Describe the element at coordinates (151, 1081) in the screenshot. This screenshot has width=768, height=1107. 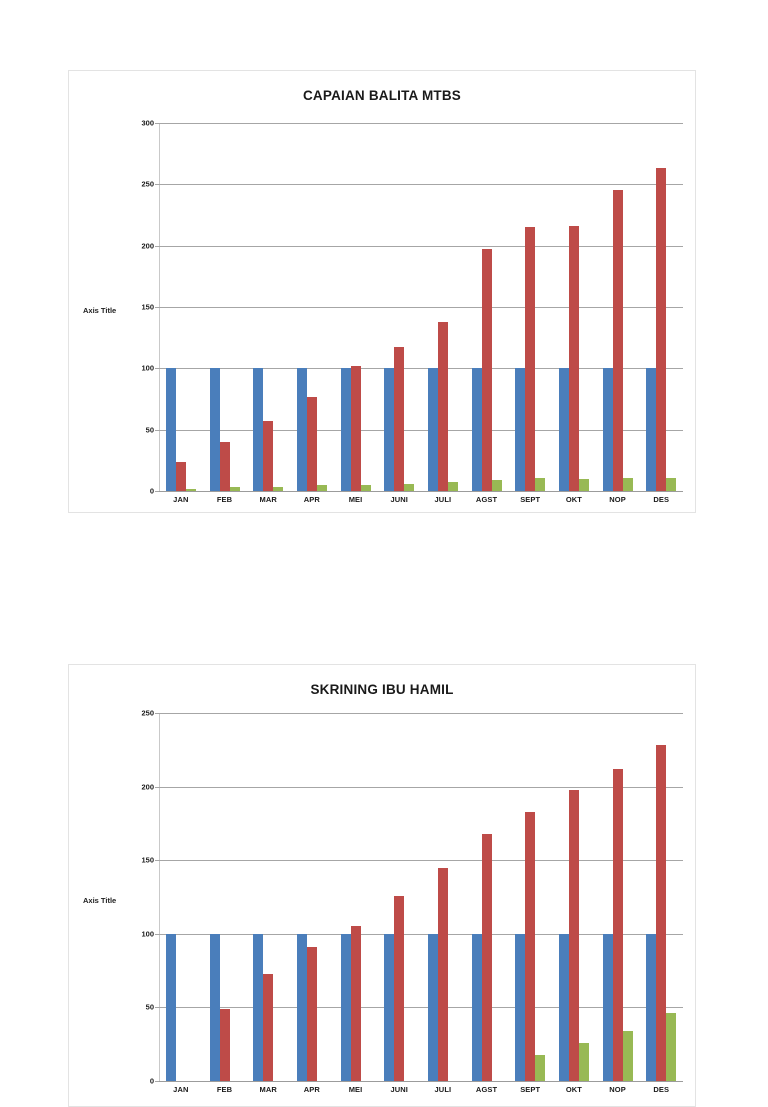
I see `y-tick-label: 0` at that location.